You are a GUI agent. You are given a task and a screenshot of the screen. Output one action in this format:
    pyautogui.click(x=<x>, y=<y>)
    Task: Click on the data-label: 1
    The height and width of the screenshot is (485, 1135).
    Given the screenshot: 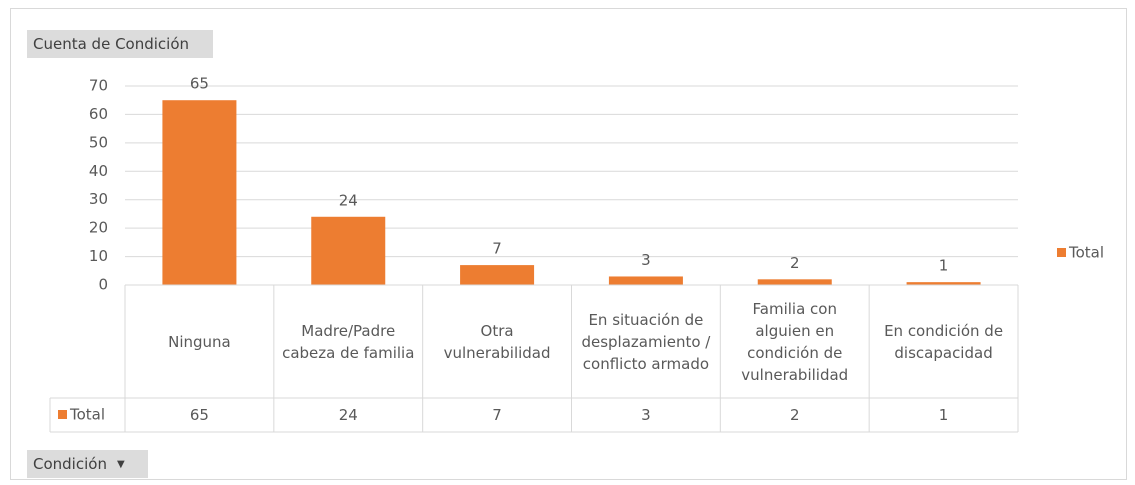 What is the action you would take?
    pyautogui.click(x=944, y=266)
    